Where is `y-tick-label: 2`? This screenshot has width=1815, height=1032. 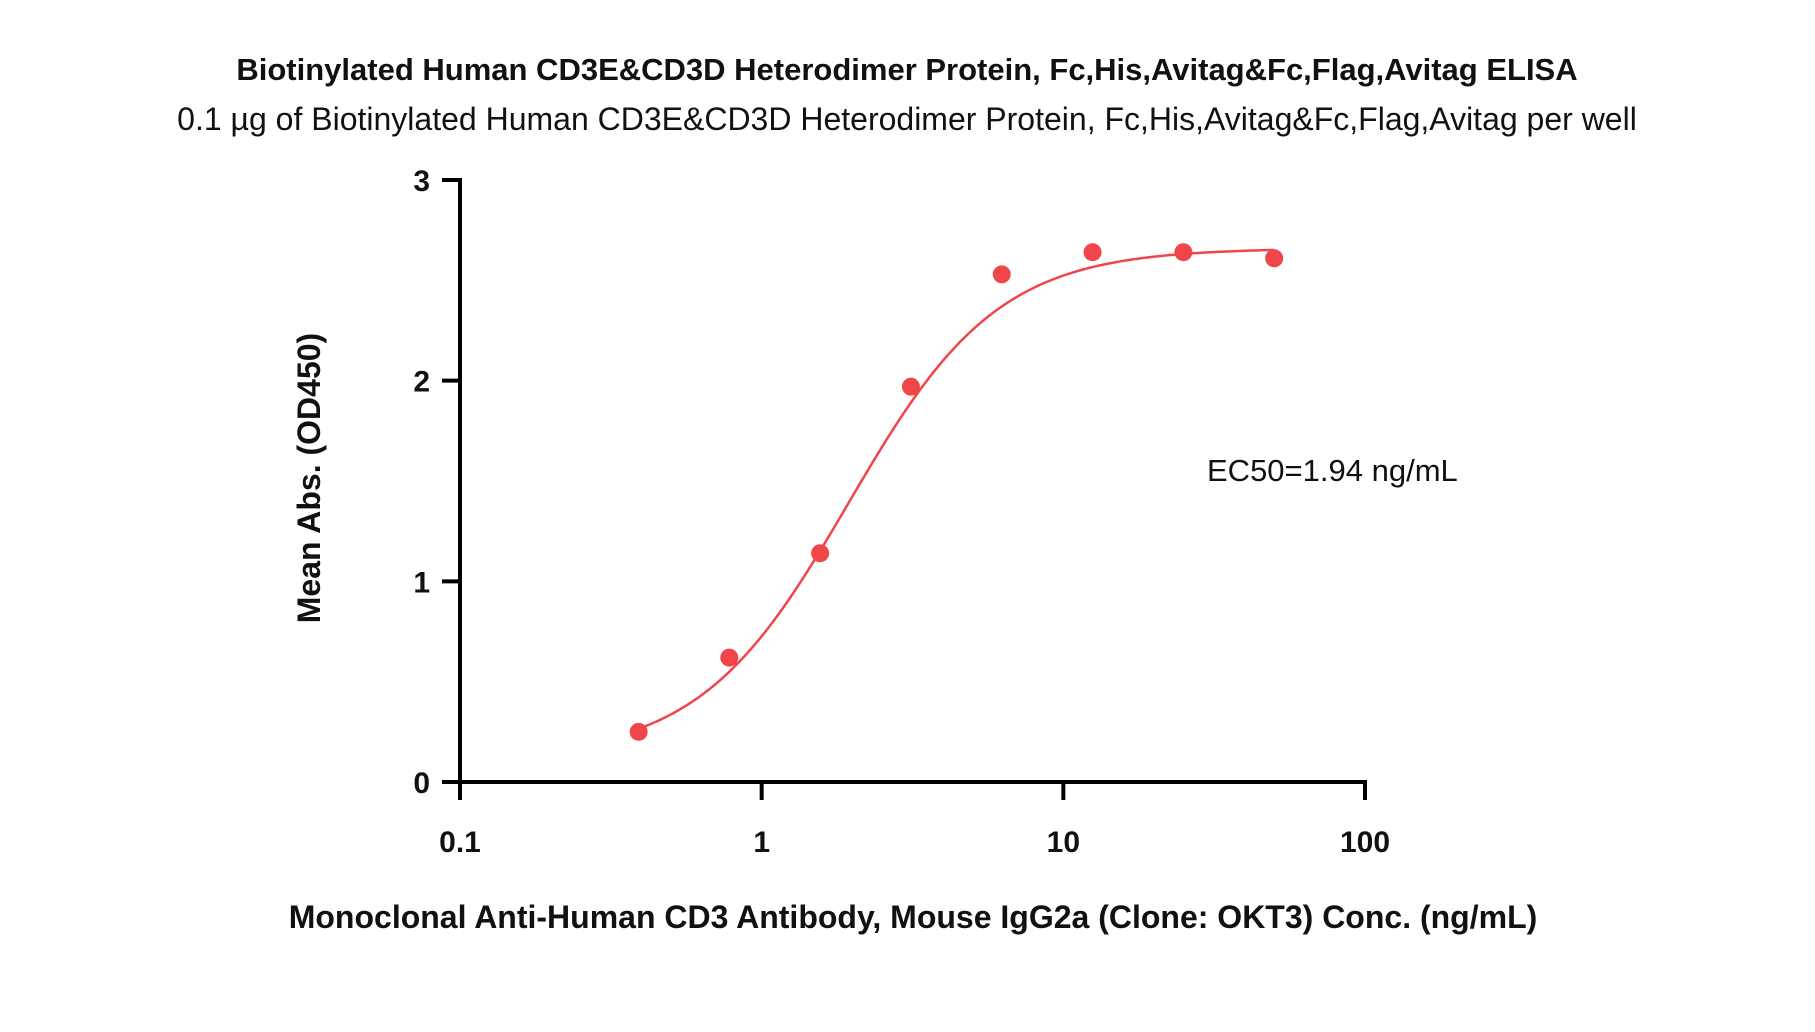
y-tick-label: 2 is located at coordinates (421, 382).